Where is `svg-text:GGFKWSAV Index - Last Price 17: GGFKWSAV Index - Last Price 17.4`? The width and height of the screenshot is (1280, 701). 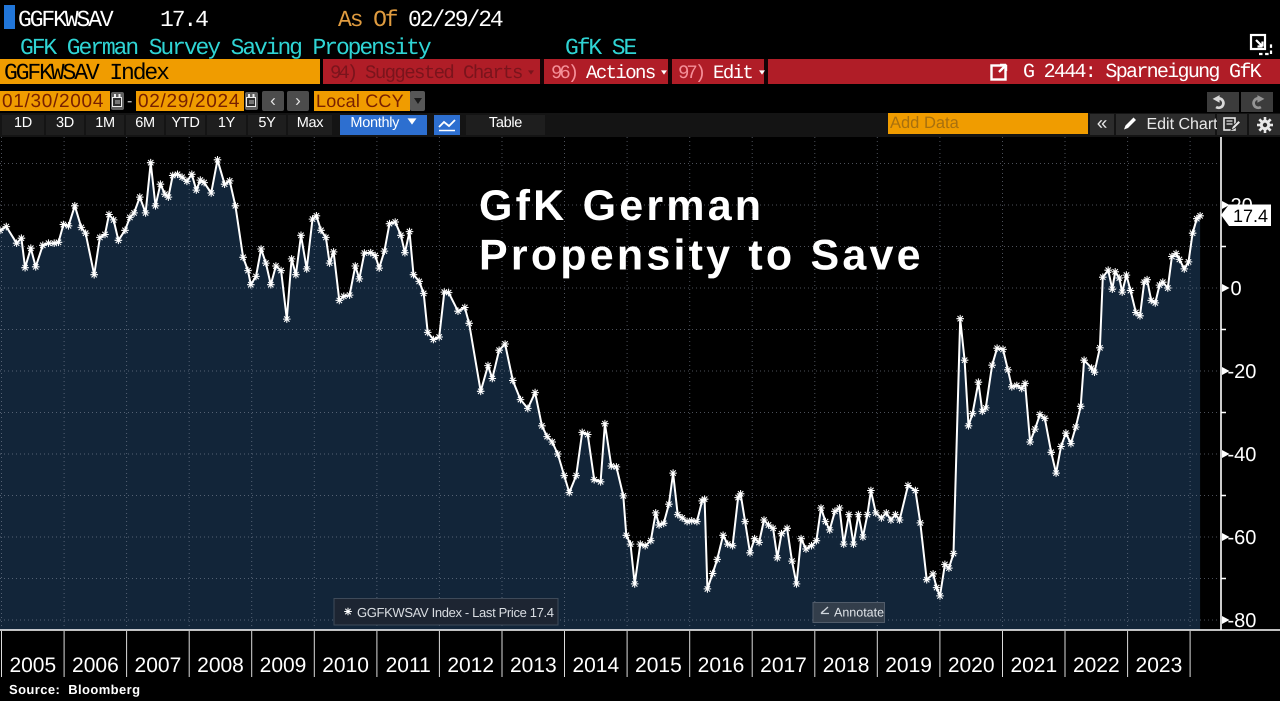 svg-text:GGFKWSAV Index - Last Price 17: GGFKWSAV Index - Last Price 17.4 is located at coordinates (455, 612).